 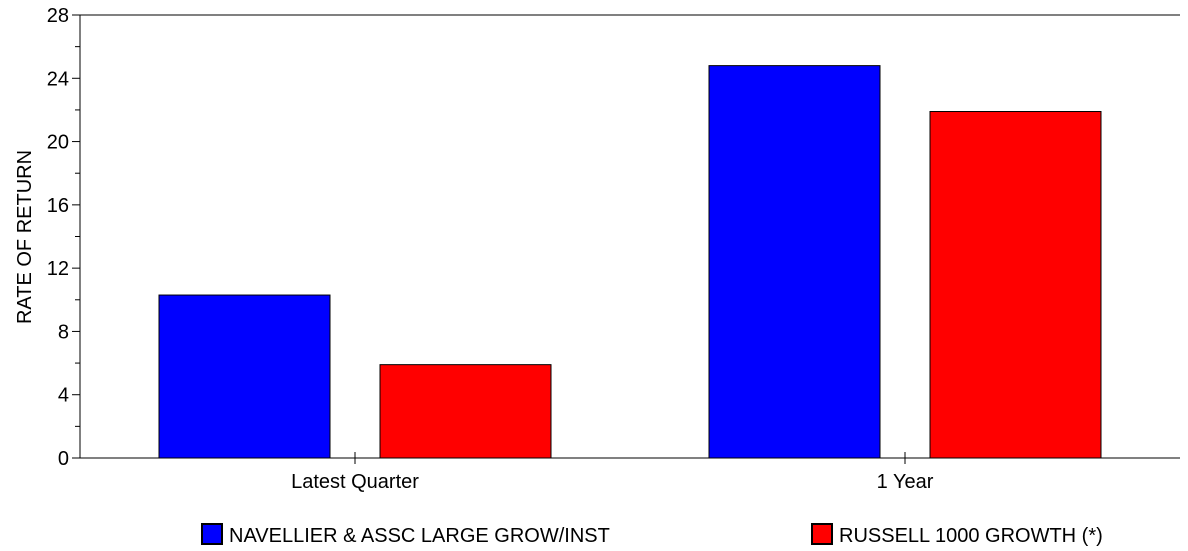 I want to click on y-tick-label: 12, so click(x=58, y=269).